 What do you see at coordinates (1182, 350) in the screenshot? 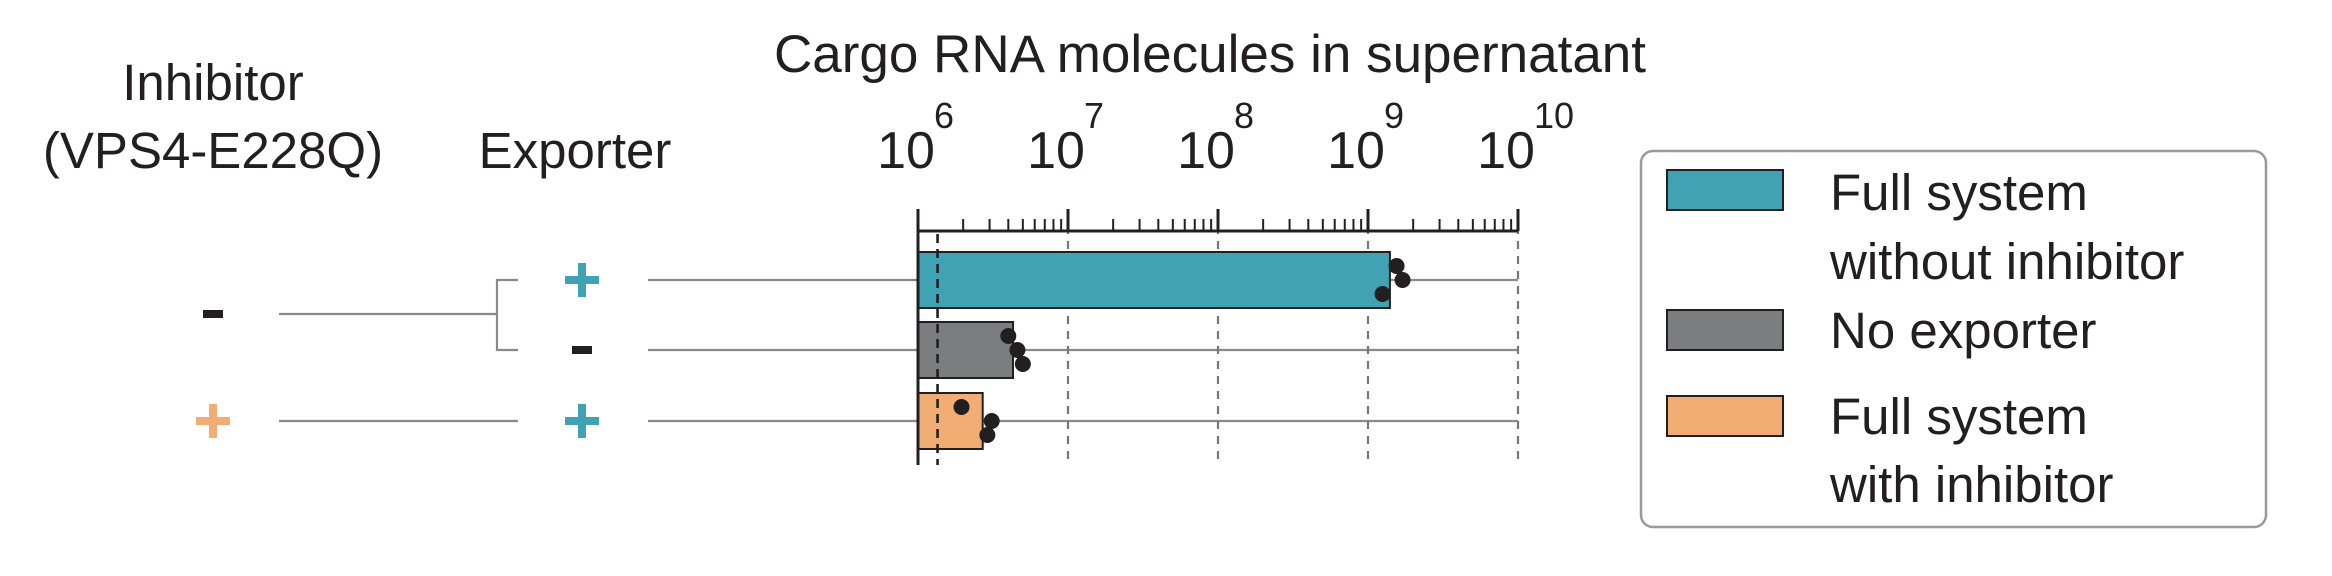
I see `data-points` at bounding box center [1182, 350].